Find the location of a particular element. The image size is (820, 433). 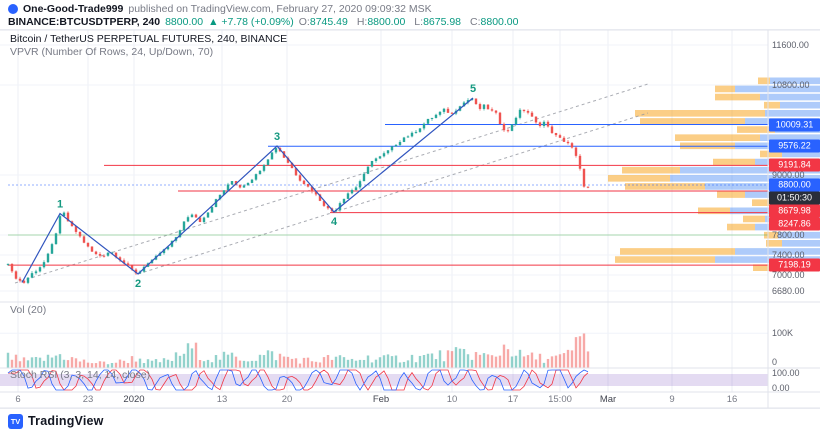

ohlc-low: L:8675.98 is located at coordinates (439, 22).